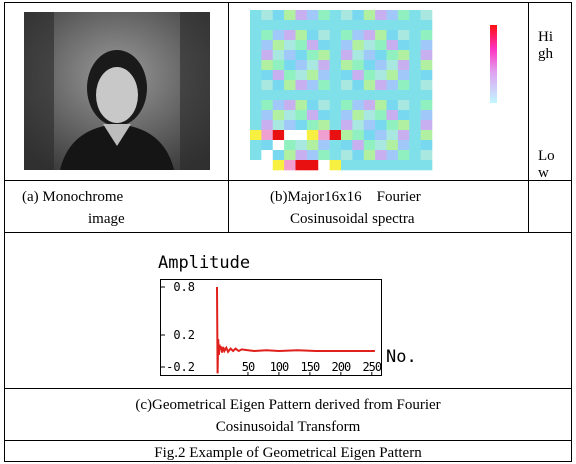  I want to click on data-line, so click(295, 330).